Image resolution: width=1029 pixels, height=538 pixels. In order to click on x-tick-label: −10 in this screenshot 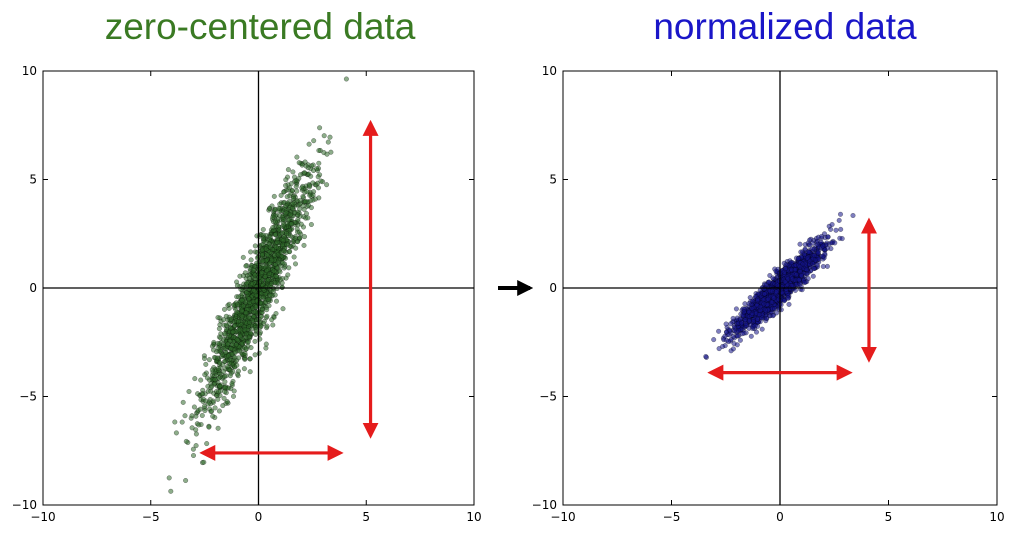, I will do `click(562, 517)`.